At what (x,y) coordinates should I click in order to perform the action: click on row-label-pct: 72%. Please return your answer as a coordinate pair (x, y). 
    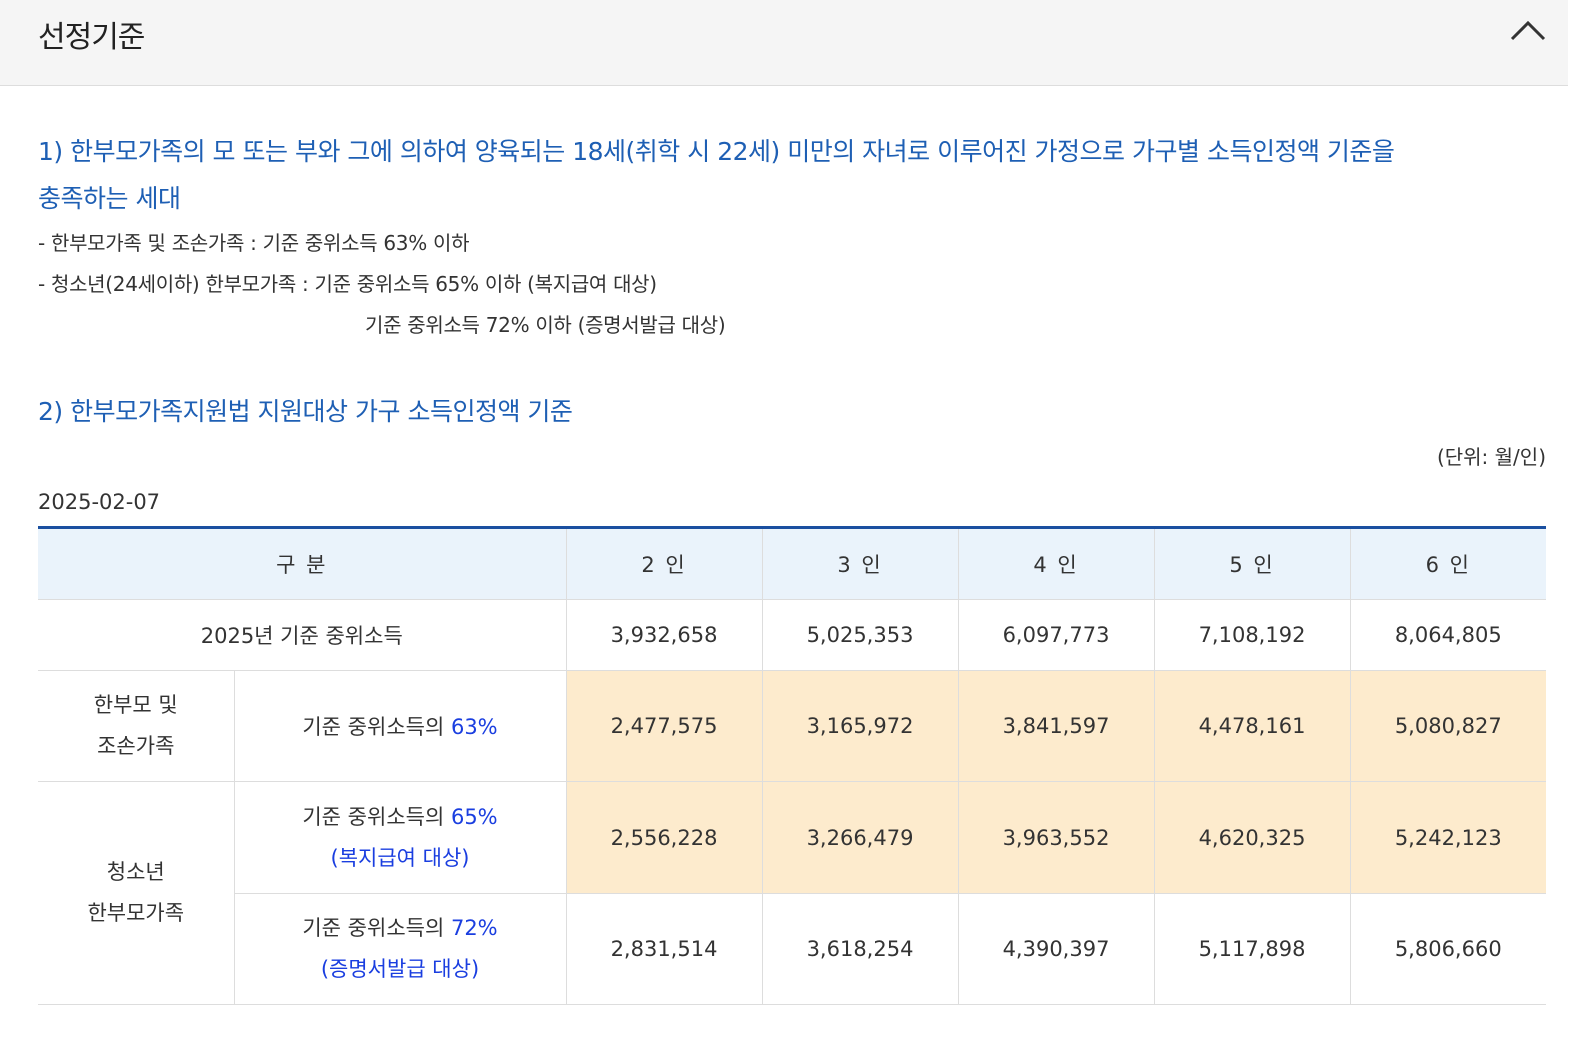
    Looking at the image, I should click on (474, 928).